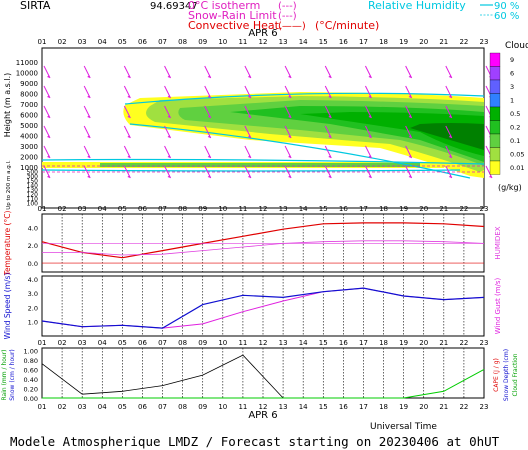  What do you see at coordinates (182, 343) in the screenshot?
I see `wind-tick: 08` at bounding box center [182, 343].